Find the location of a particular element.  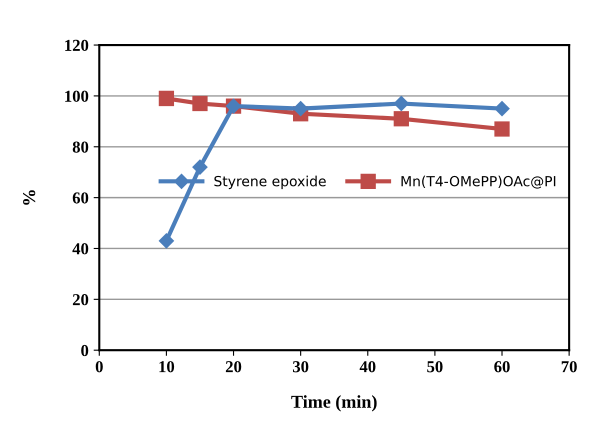

y-tick-label: 40 is located at coordinates (80, 248).